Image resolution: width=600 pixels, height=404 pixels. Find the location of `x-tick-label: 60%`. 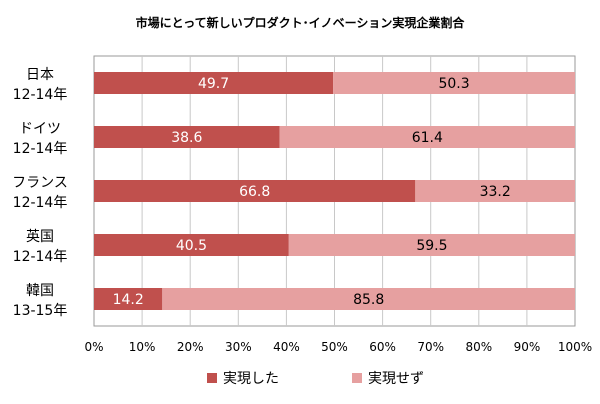

x-tick-label: 60% is located at coordinates (382, 347).